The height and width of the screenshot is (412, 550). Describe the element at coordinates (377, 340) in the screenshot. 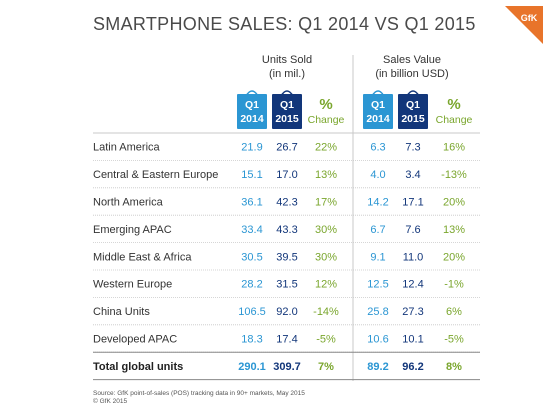

I see `table-cell: 10.6` at that location.